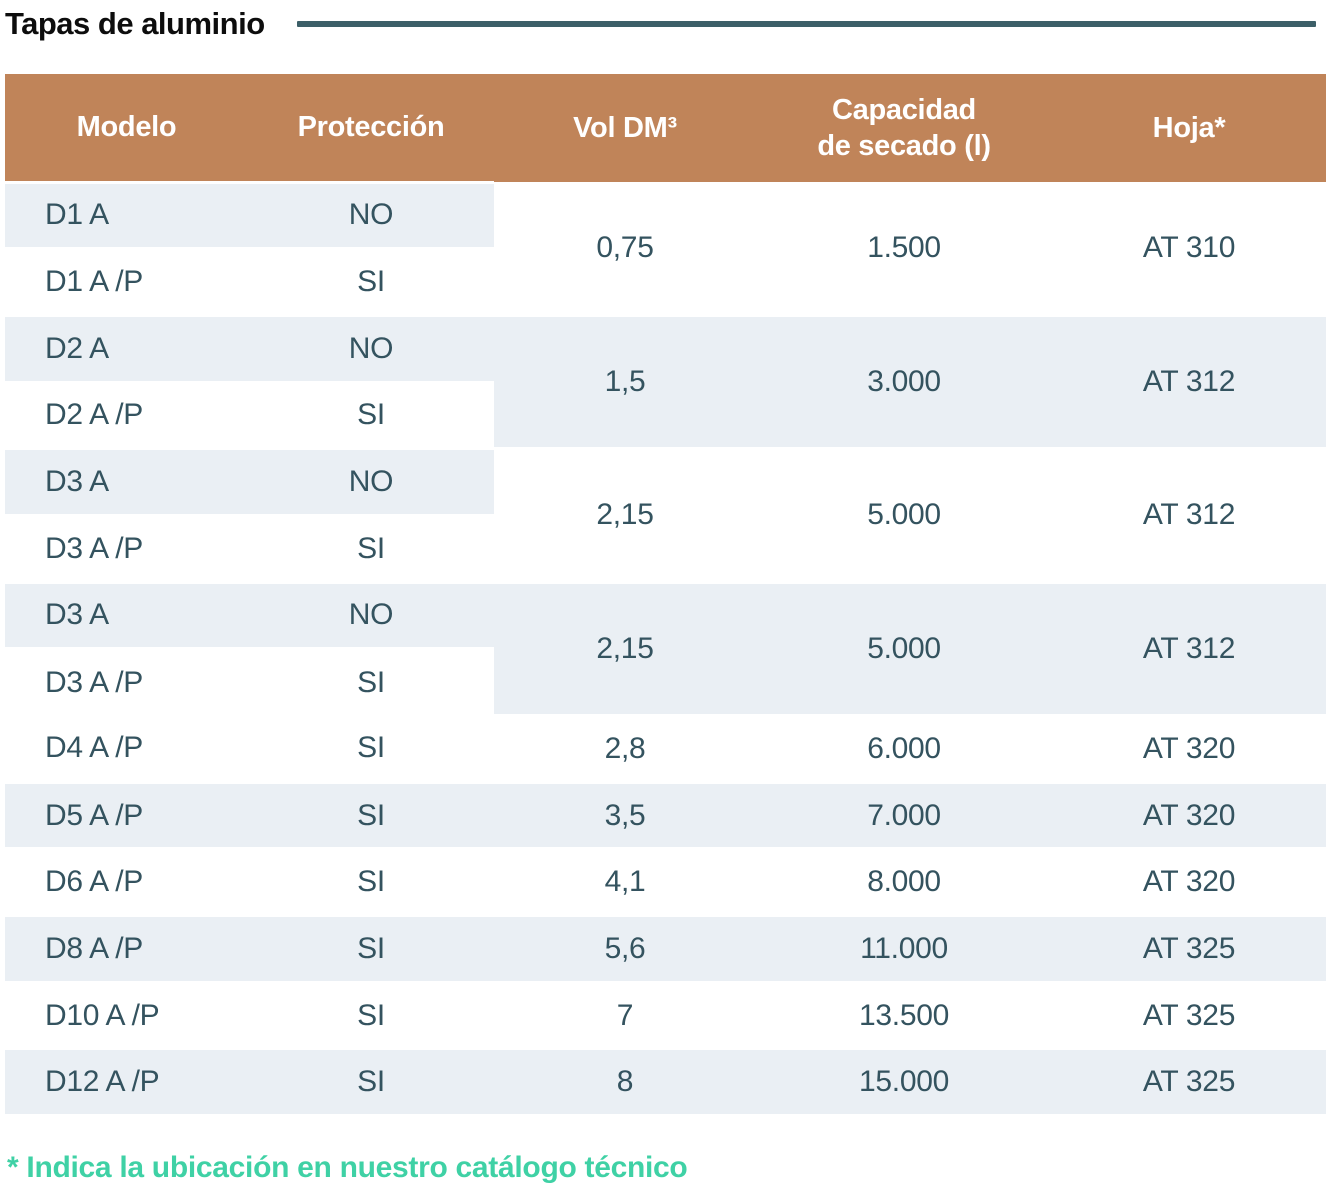 The image size is (1331, 1189). Describe the element at coordinates (904, 815) in the screenshot. I see `cell-capacidad: 7.000` at that location.